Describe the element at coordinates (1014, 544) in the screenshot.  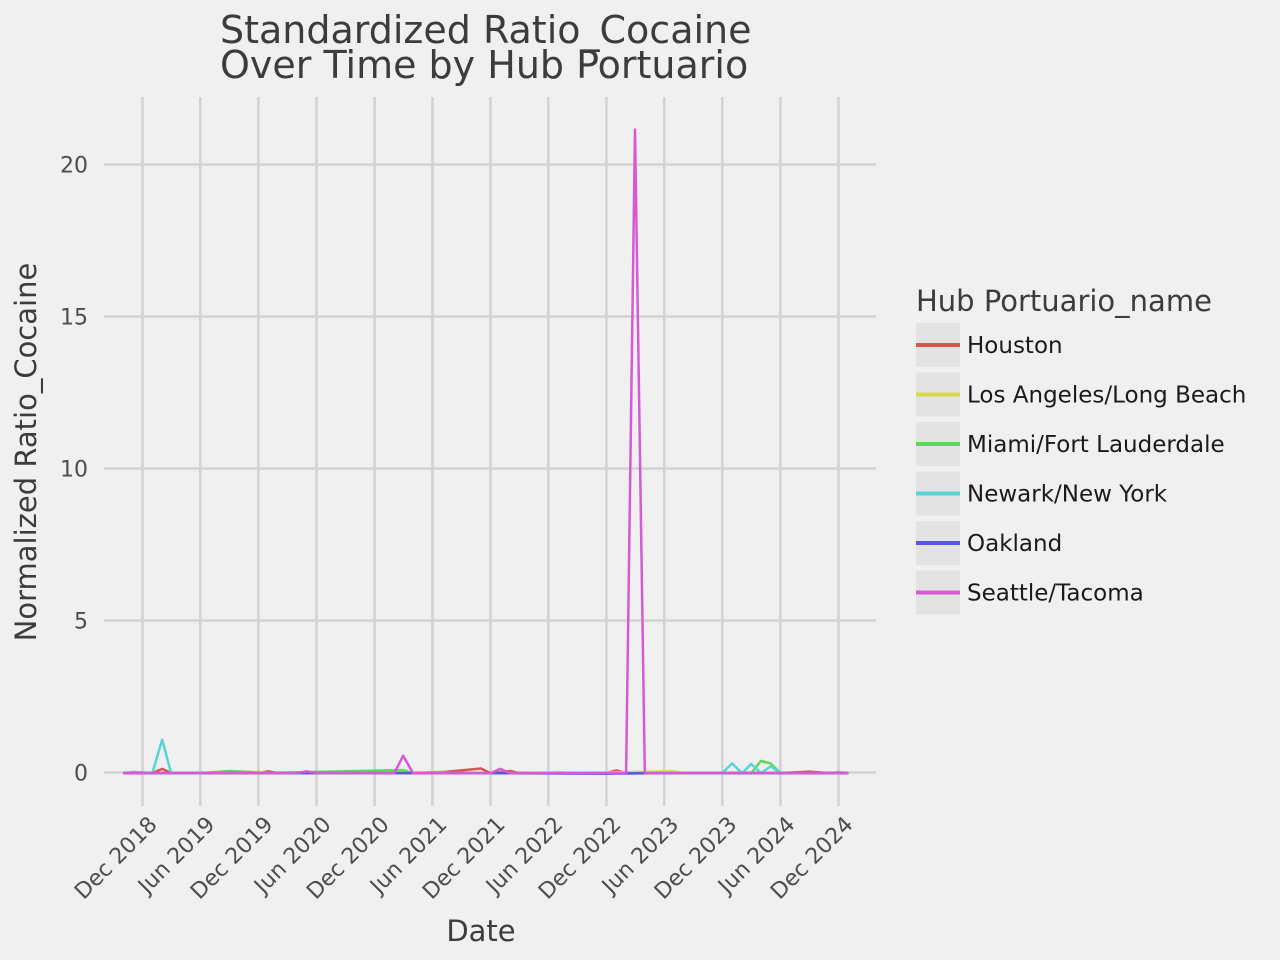
I see `legend-label-oakland: Oakland` at that location.